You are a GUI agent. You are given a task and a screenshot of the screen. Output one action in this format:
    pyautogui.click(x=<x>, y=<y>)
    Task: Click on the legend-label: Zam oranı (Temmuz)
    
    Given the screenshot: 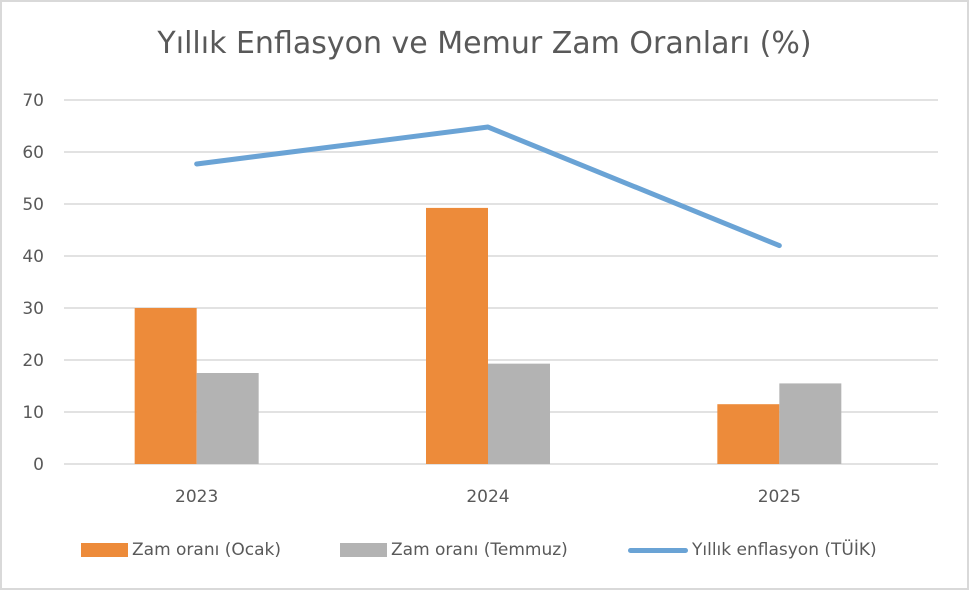 What is the action you would take?
    pyautogui.click(x=479, y=550)
    